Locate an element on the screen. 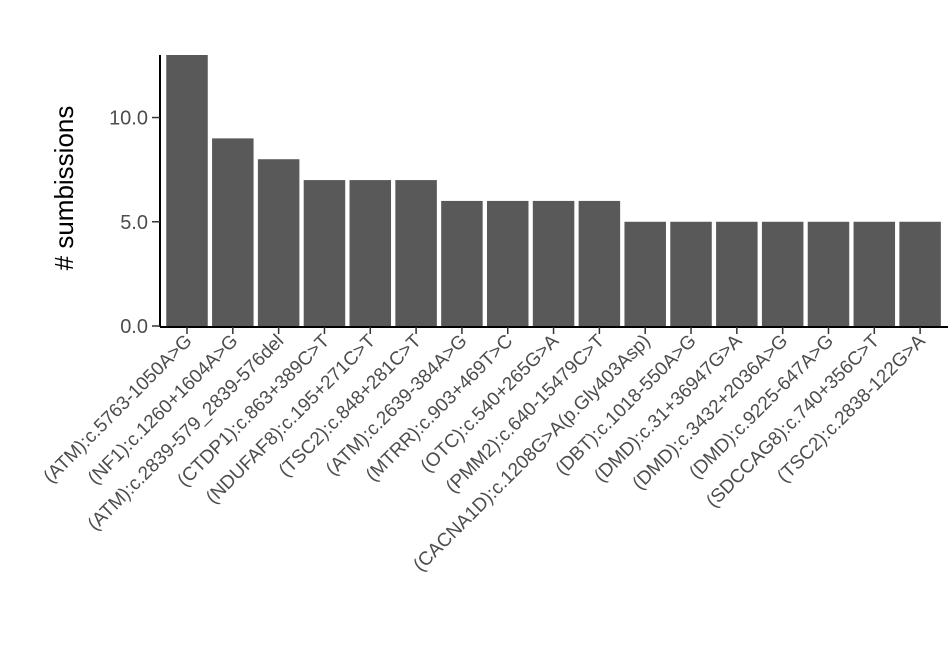 This screenshot has width=952, height=655. y-tick-label: 0.0 is located at coordinates (134, 327).